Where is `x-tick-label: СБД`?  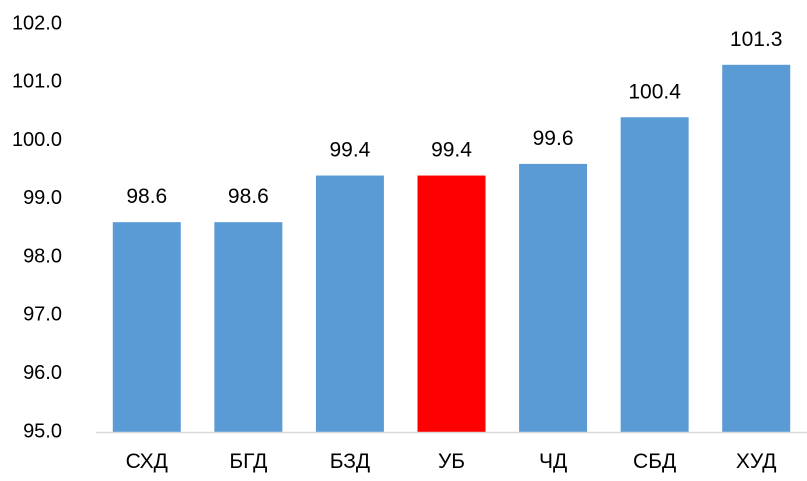 x-tick-label: СБД is located at coordinates (654, 461).